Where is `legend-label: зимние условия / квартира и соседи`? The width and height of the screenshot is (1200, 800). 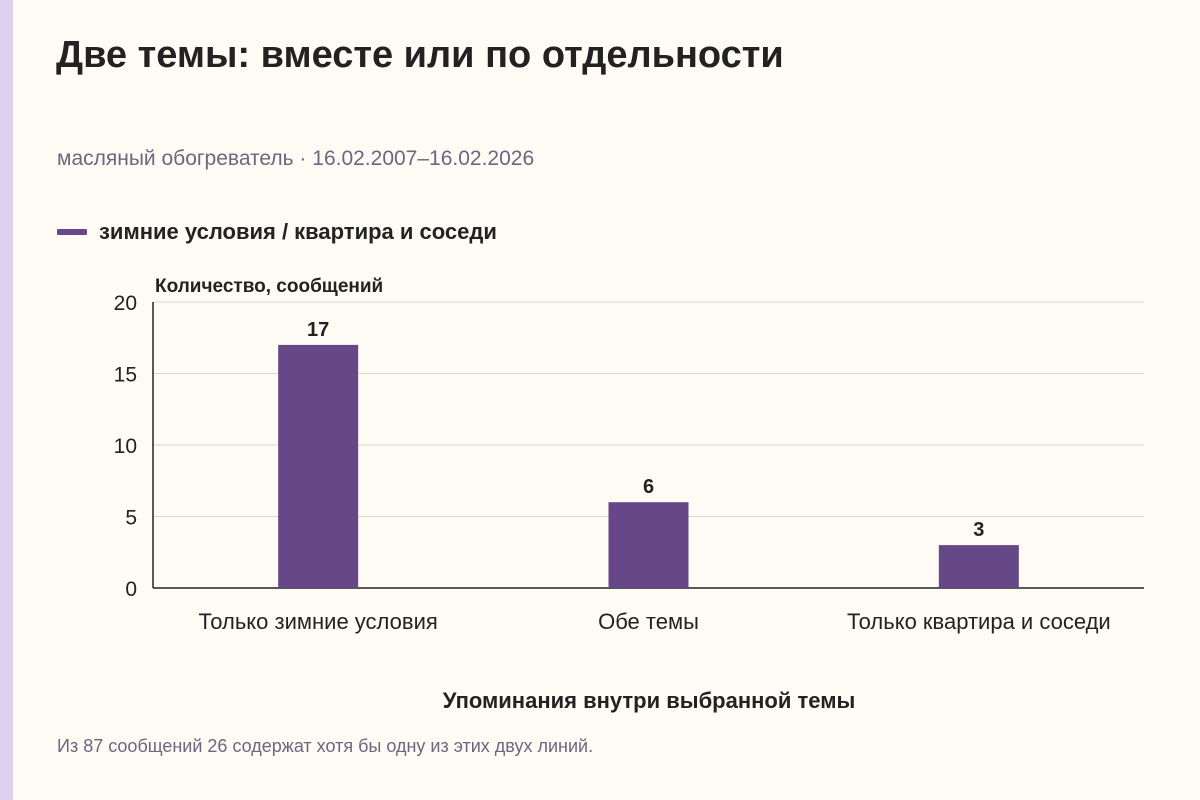 legend-label: зимние условия / квартира и соседи is located at coordinates (298, 231).